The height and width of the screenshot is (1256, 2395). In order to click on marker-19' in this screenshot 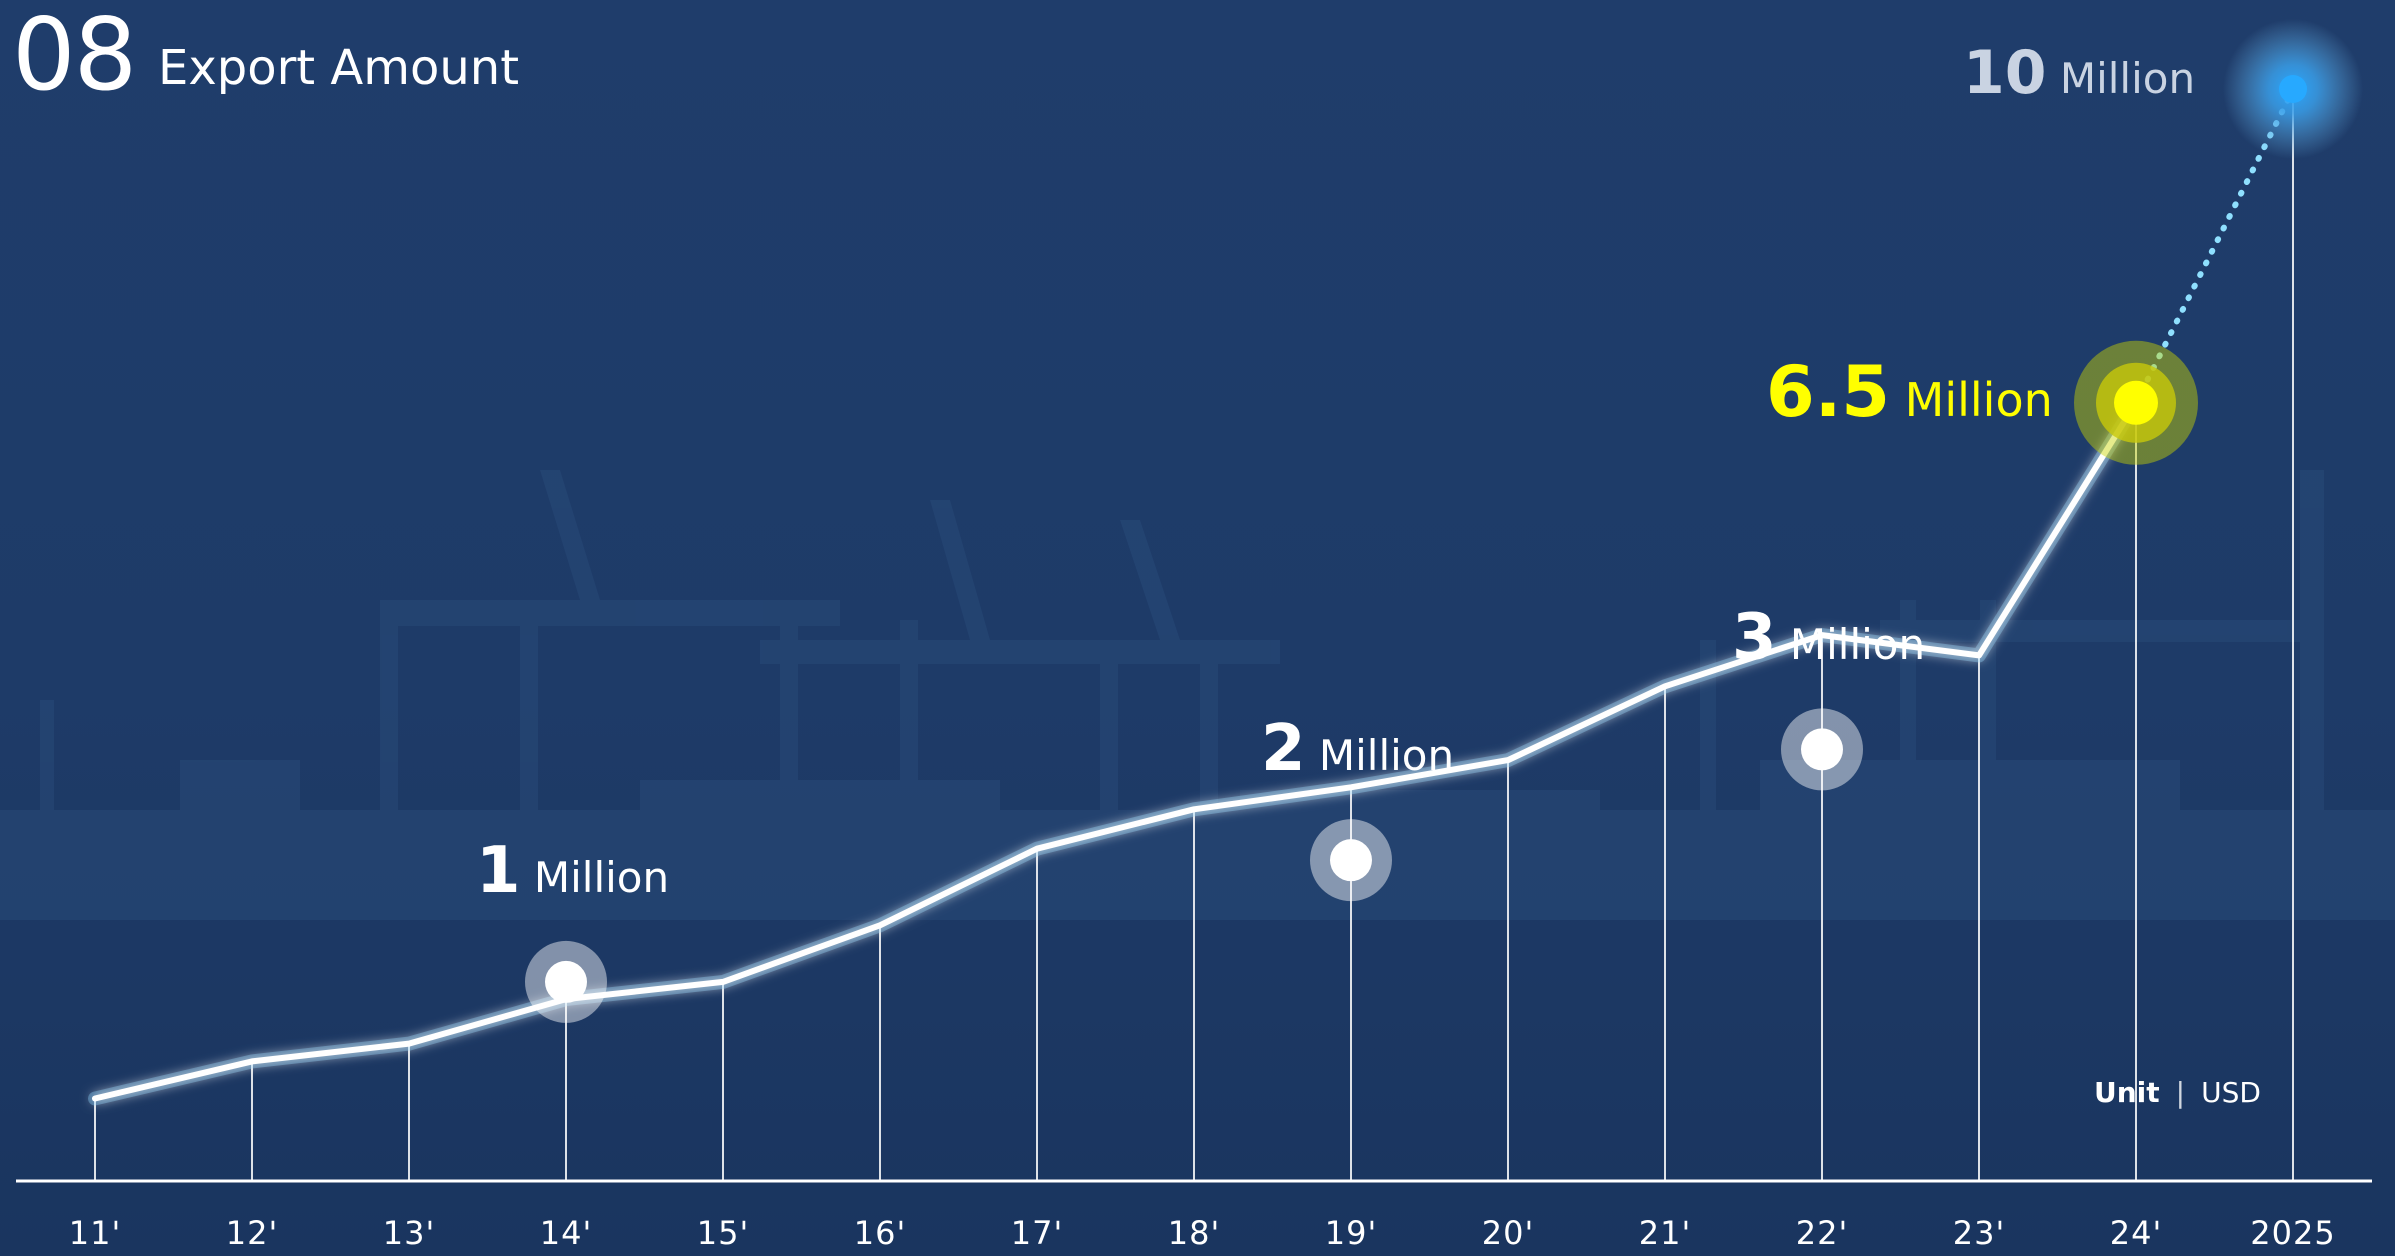, I will do `click(1351, 860)`.